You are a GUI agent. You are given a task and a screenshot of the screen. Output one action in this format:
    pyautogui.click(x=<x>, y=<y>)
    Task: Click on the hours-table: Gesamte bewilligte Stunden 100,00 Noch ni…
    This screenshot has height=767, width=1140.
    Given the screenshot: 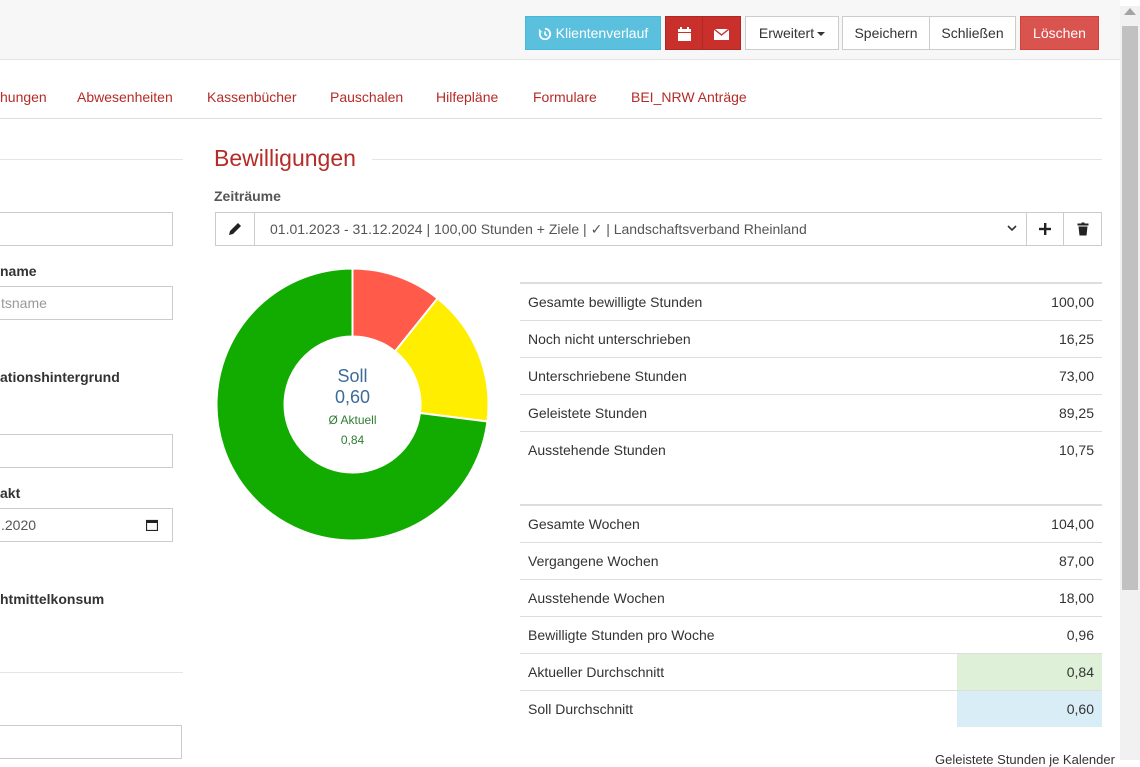 What is the action you would take?
    pyautogui.click(x=811, y=375)
    